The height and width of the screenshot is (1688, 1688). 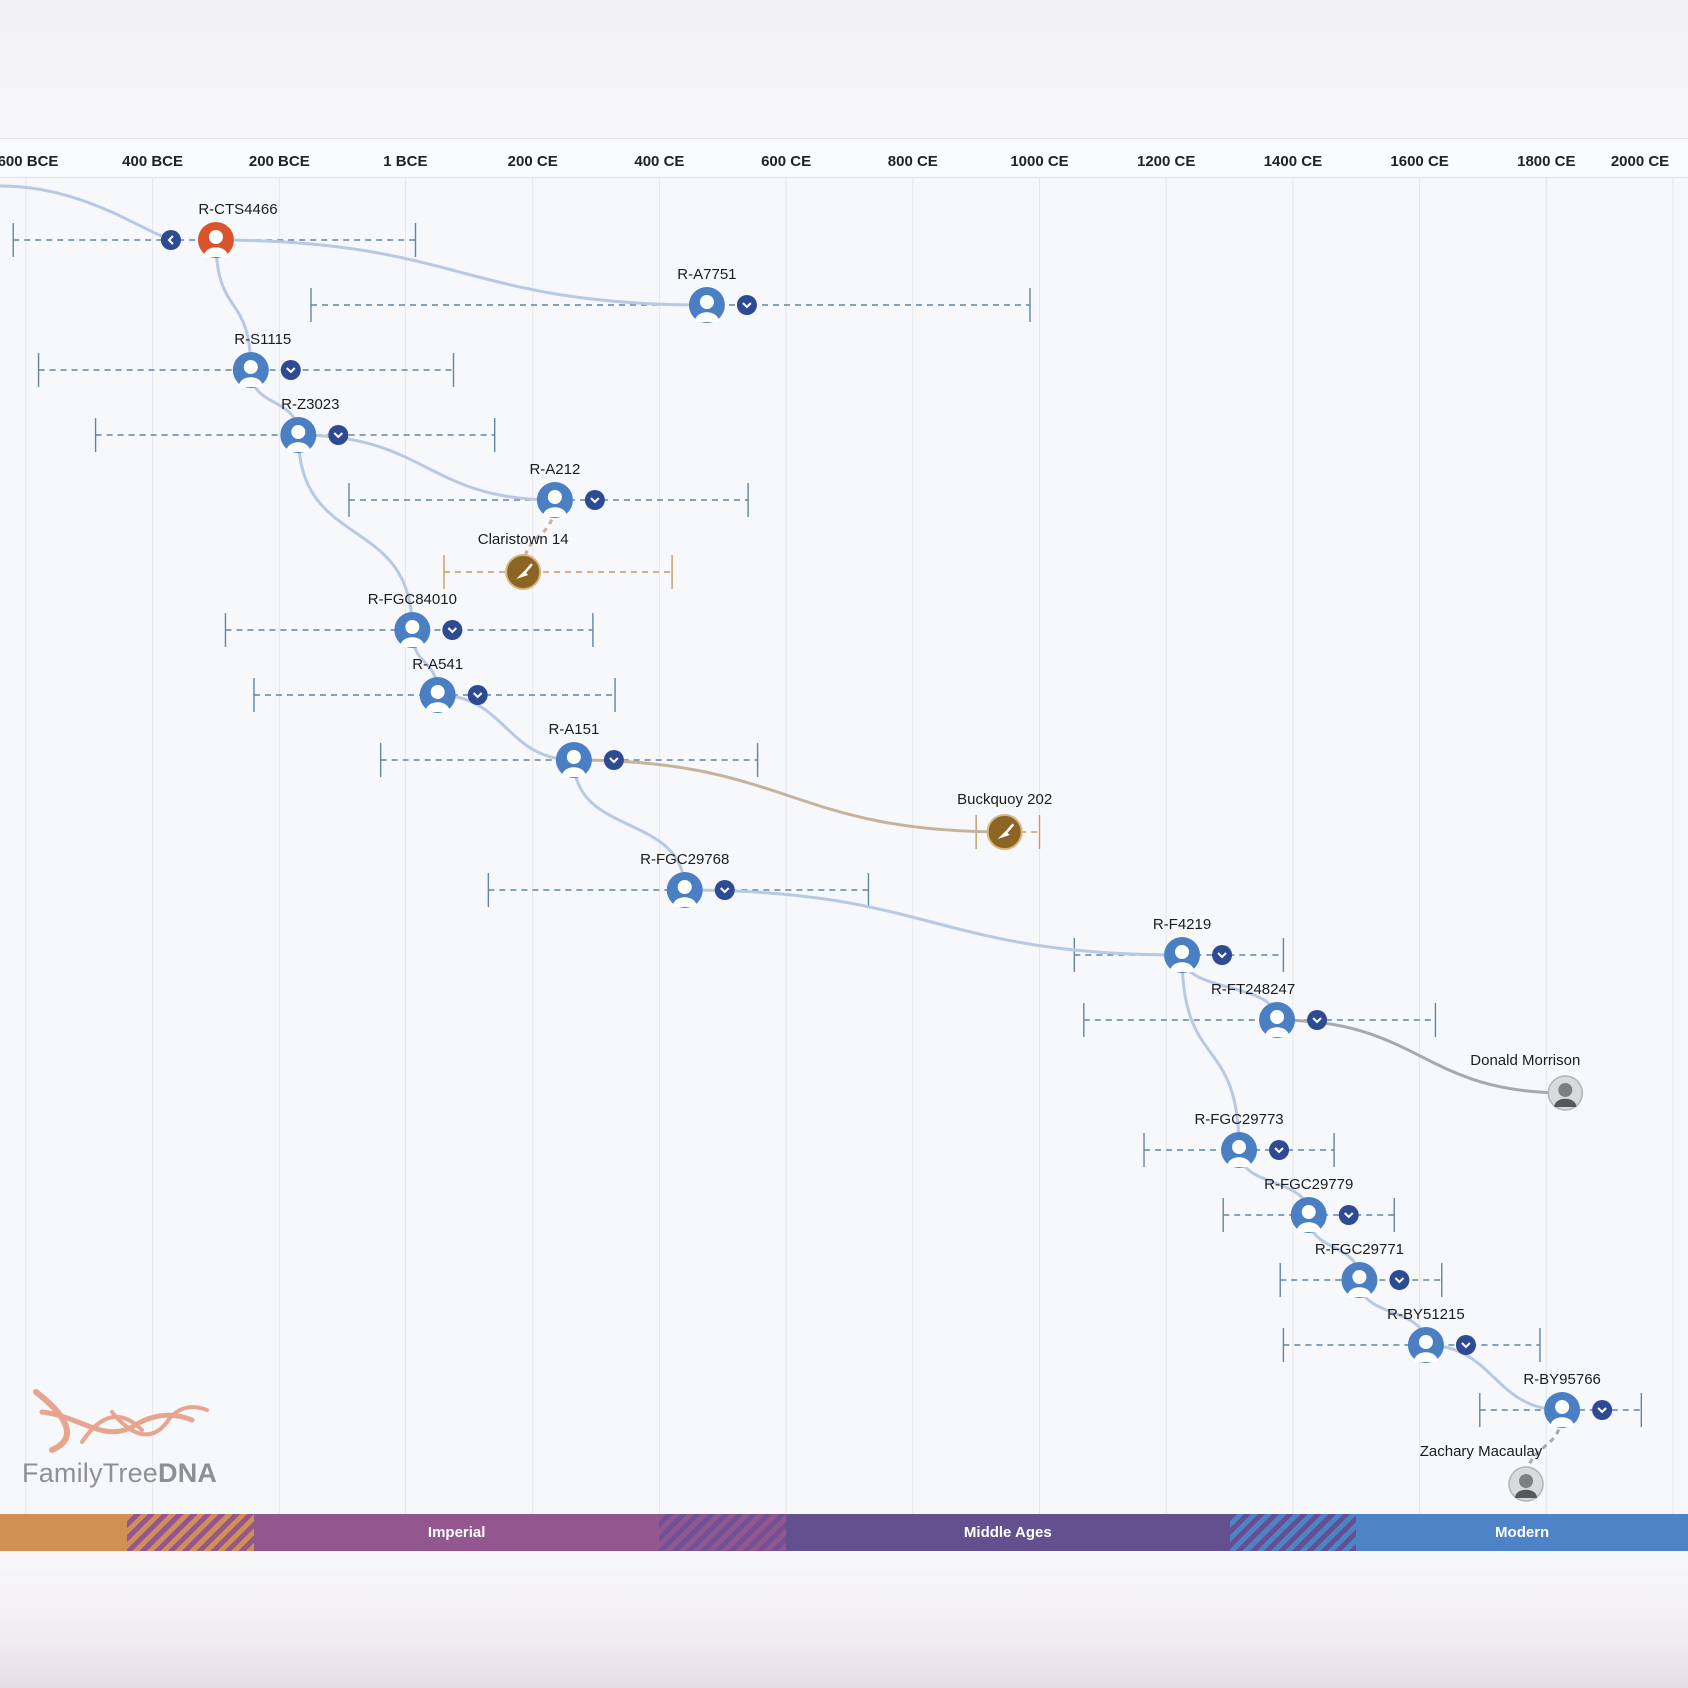 What do you see at coordinates (121, 1421) in the screenshot?
I see `dna-helix-icon` at bounding box center [121, 1421].